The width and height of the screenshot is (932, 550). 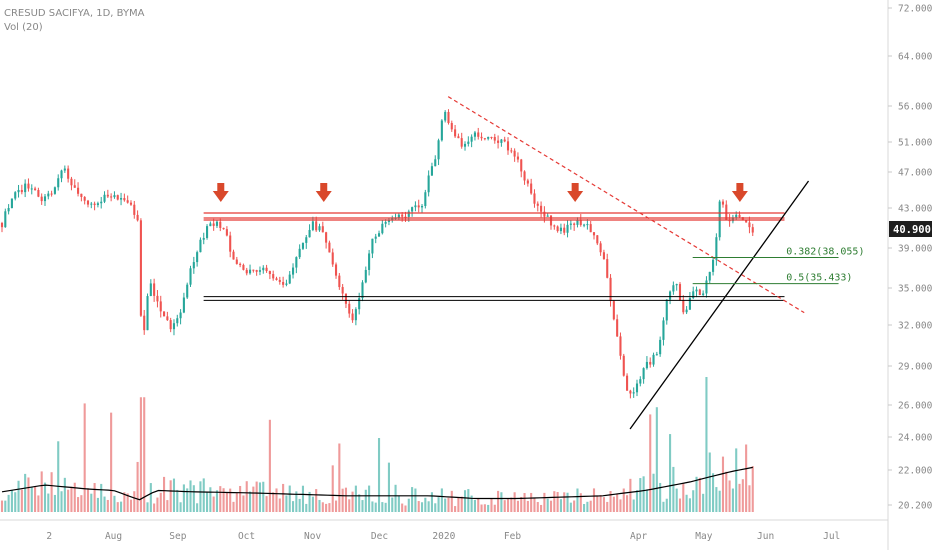 I want to click on time-axis: 2 Aug Sep Oct Nov Dec 2020 Feb Apr May Jun Jul, so click(x=443, y=536).